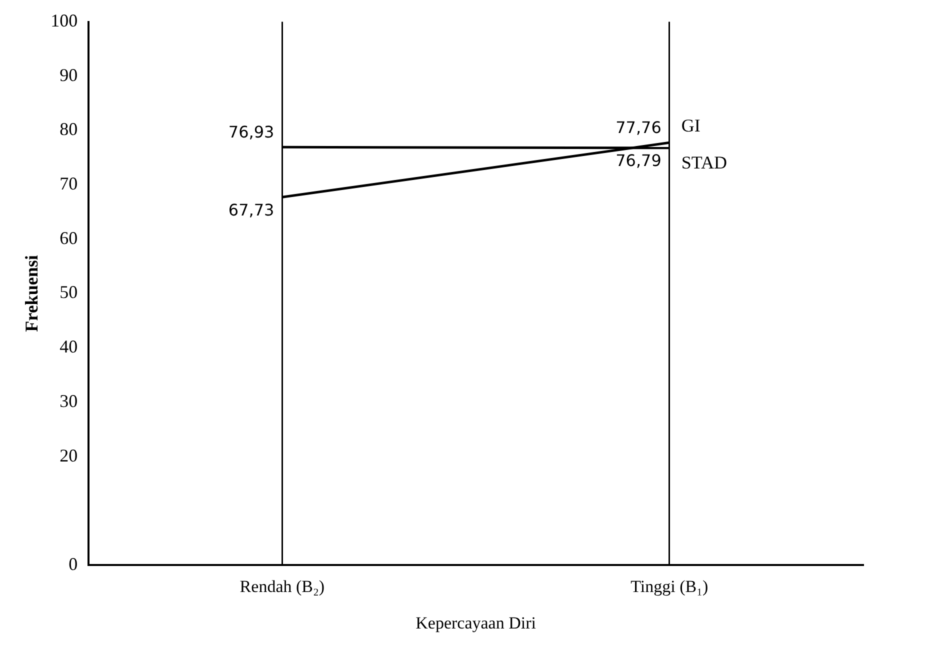 The height and width of the screenshot is (652, 945). Describe the element at coordinates (639, 127) in the screenshot. I see `data-label: 77,76` at that location.